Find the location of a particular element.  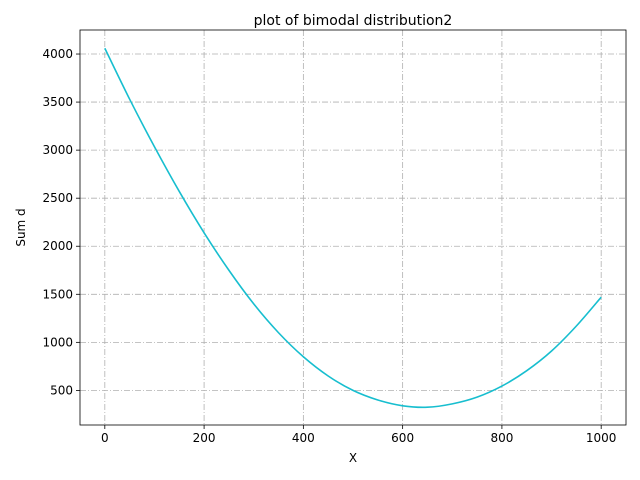

y-tick-label: 4000 is located at coordinates (57, 54).